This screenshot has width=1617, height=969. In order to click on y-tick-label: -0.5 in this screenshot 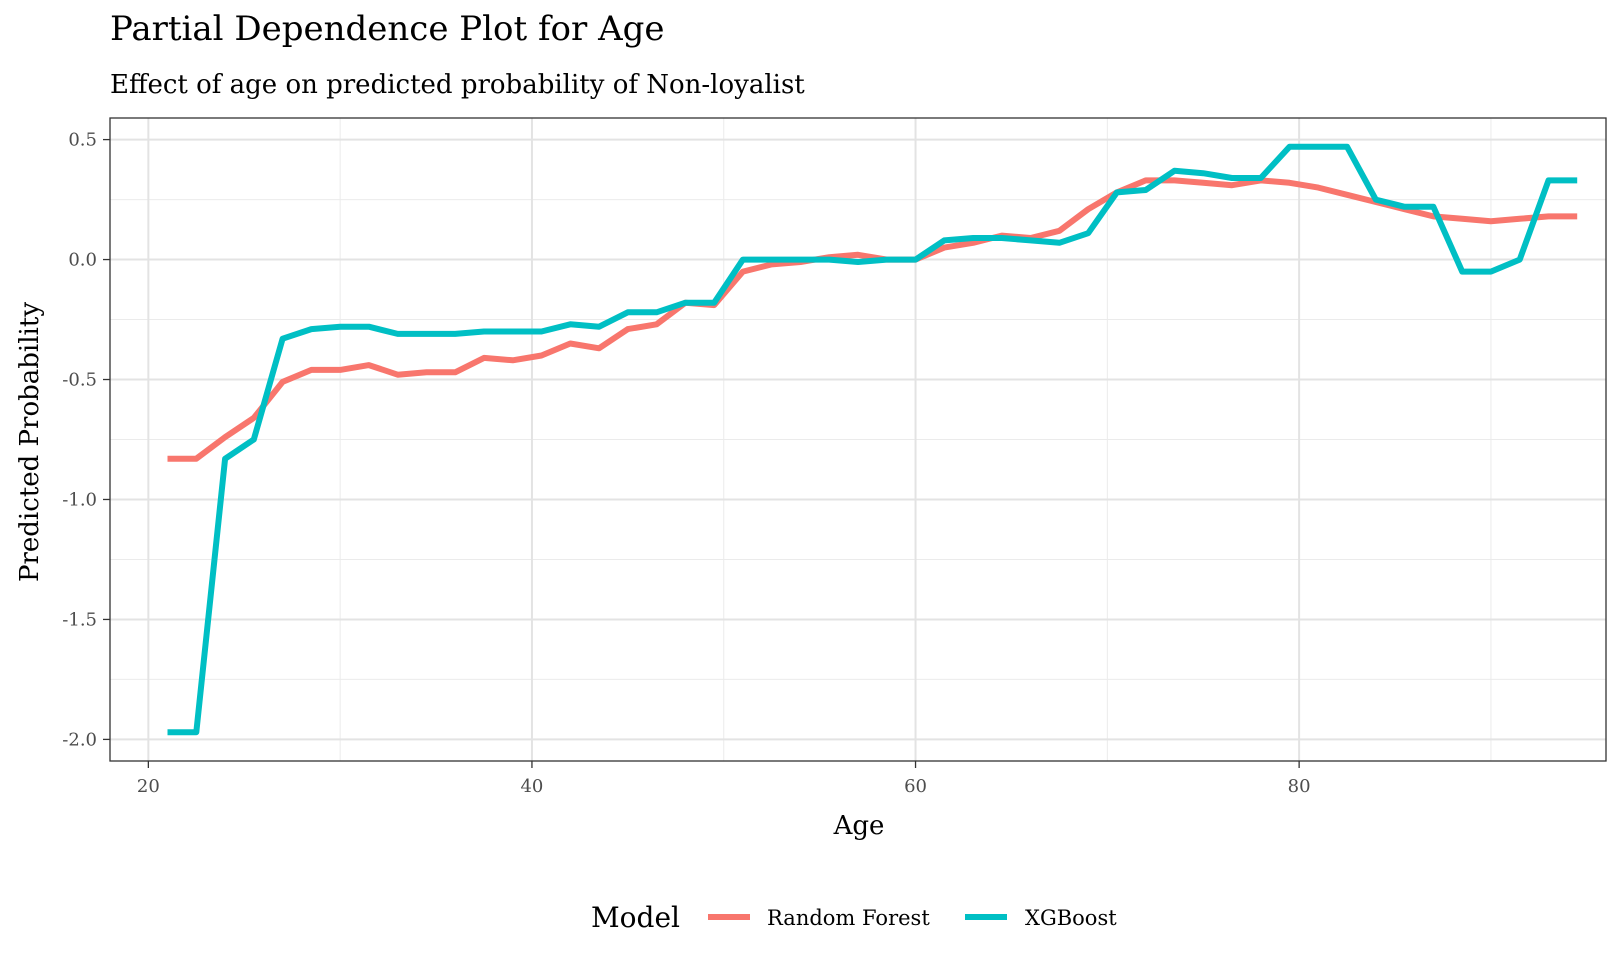, I will do `click(79, 380)`.